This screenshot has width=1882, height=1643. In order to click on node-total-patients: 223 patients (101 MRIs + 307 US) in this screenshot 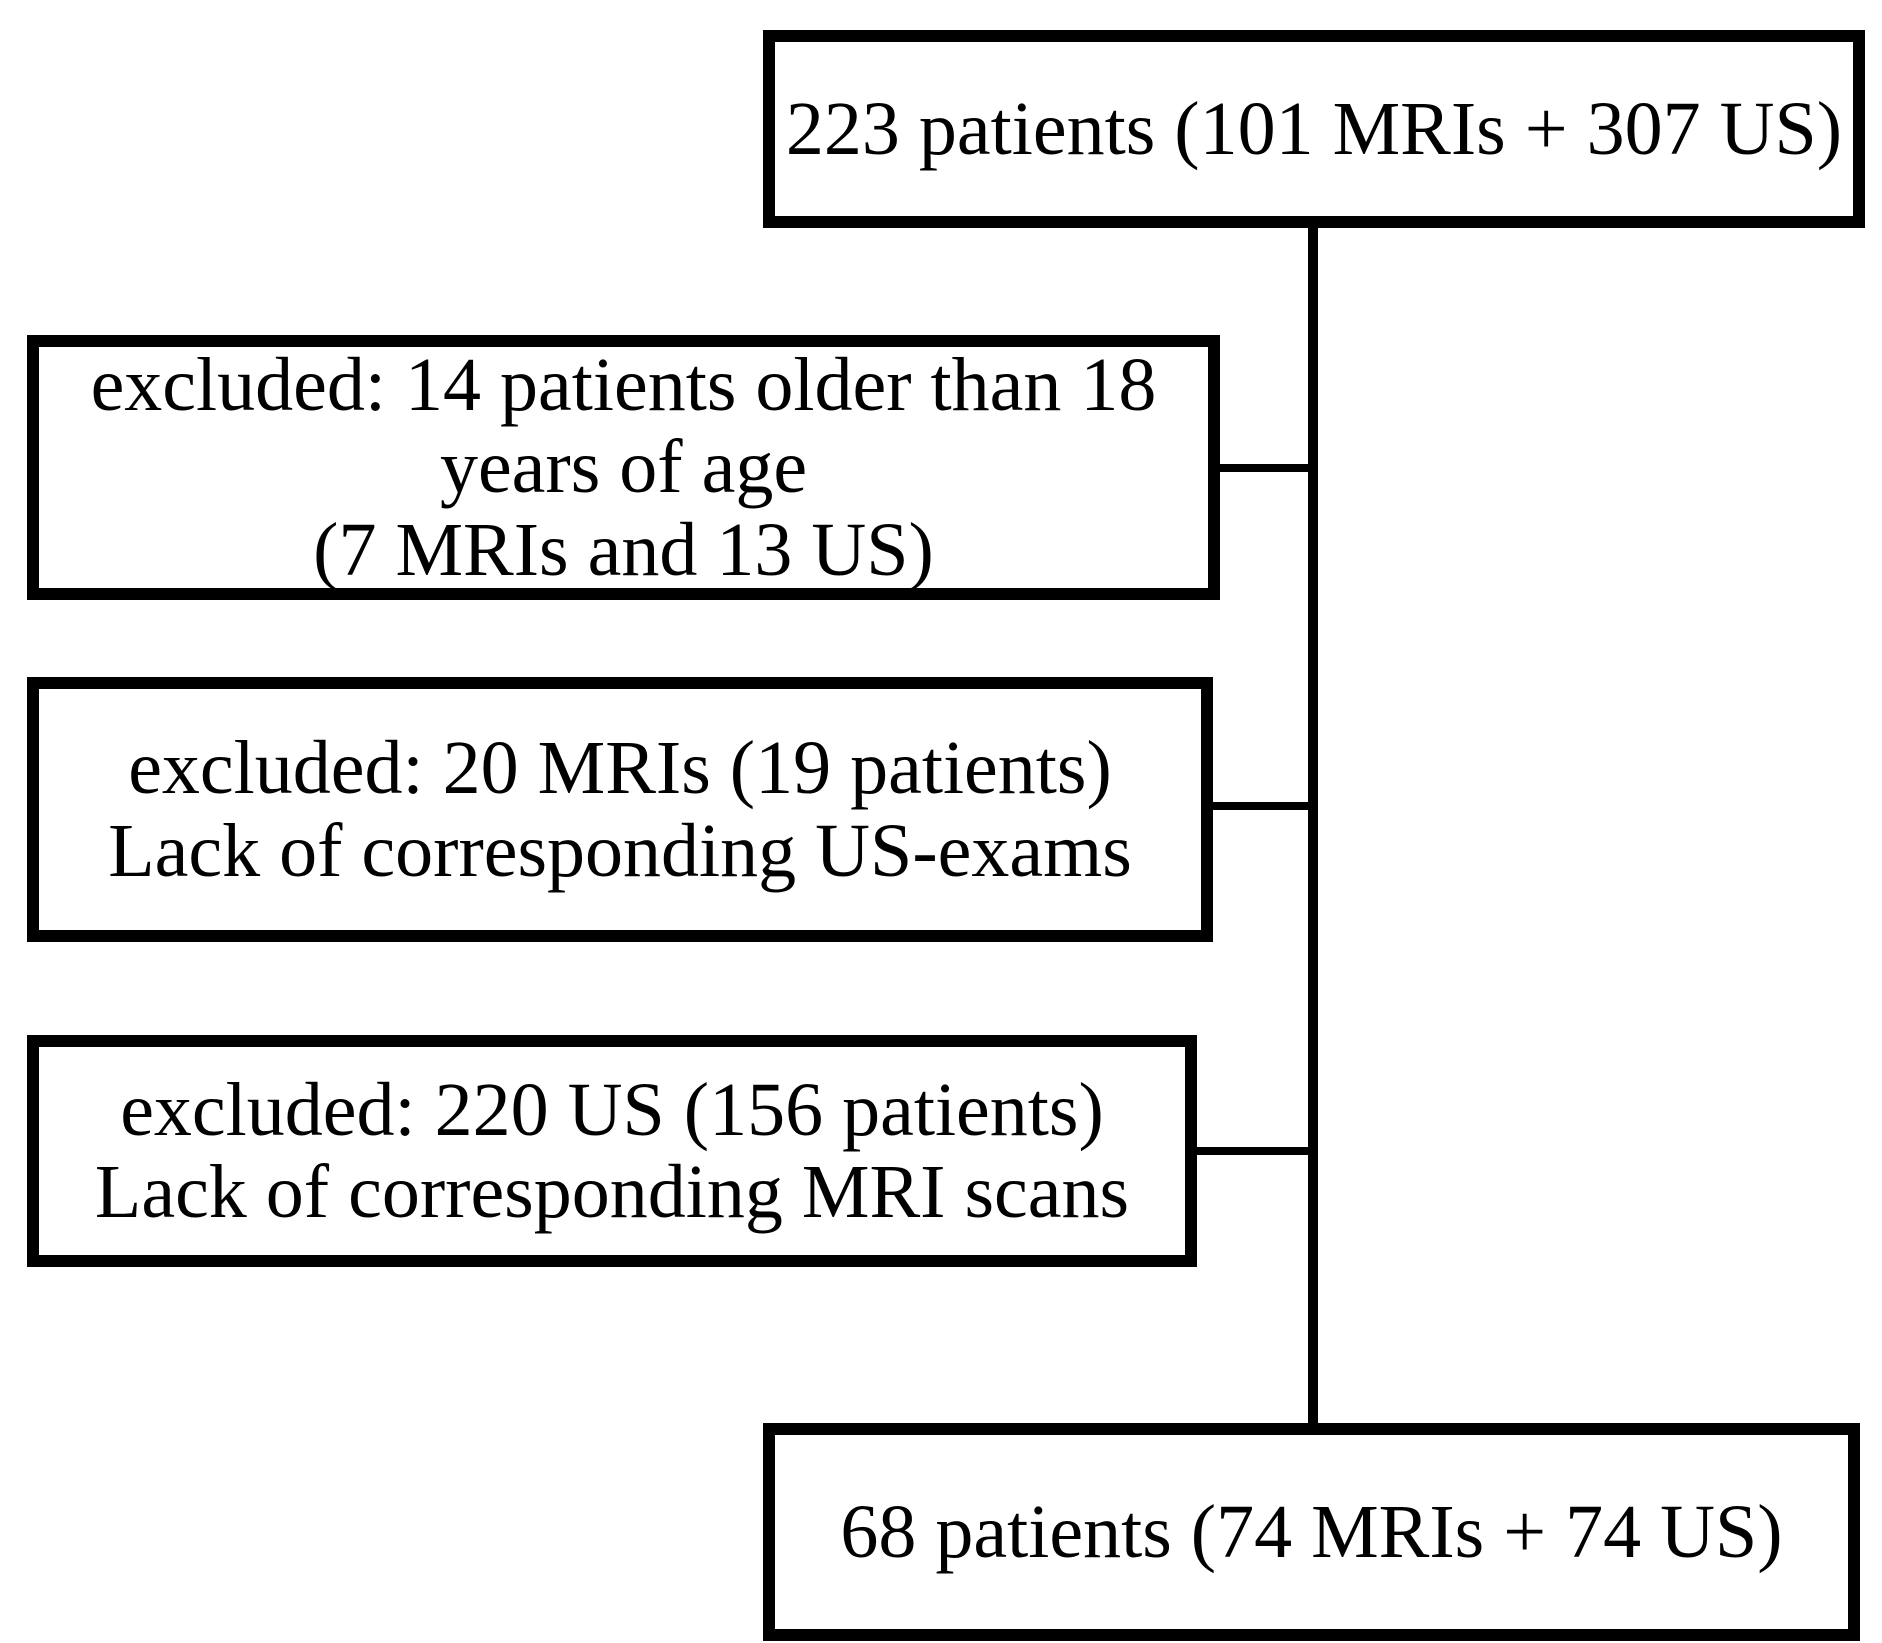, I will do `click(1314, 129)`.